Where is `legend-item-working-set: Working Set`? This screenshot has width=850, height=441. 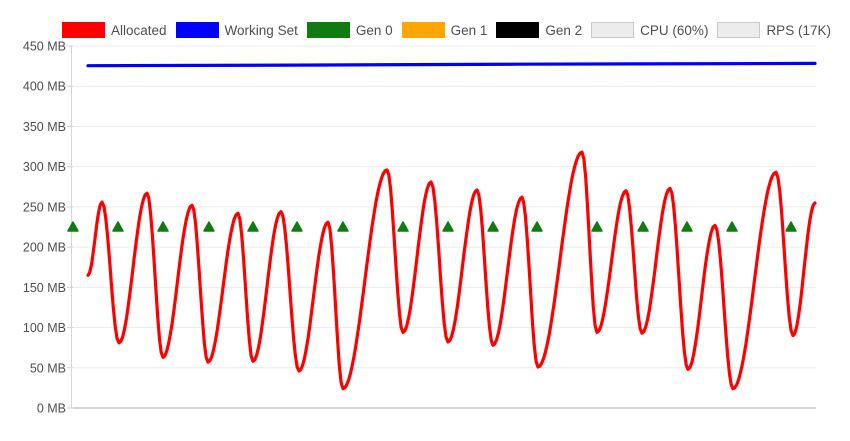 legend-item-working-set: Working Set is located at coordinates (236, 30).